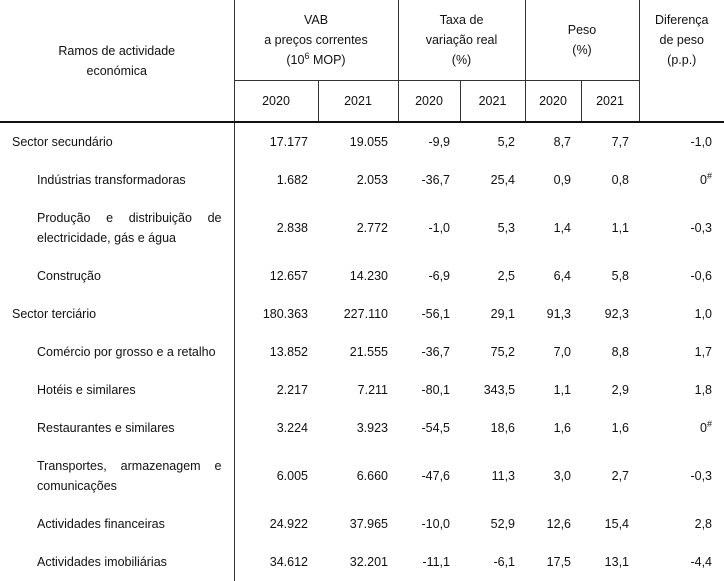 The width and height of the screenshot is (724, 581). Describe the element at coordinates (562, 352) in the screenshot. I see `cell-value: 7,0` at that location.